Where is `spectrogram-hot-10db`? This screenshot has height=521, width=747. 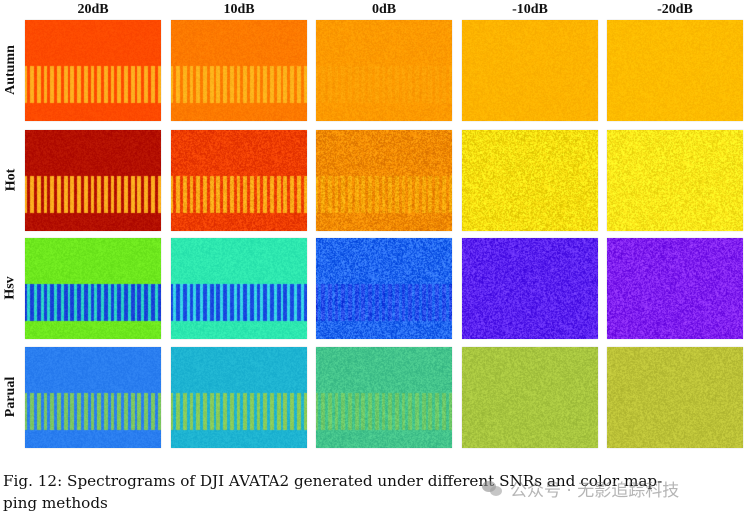 spectrogram-hot-10db is located at coordinates (239, 180).